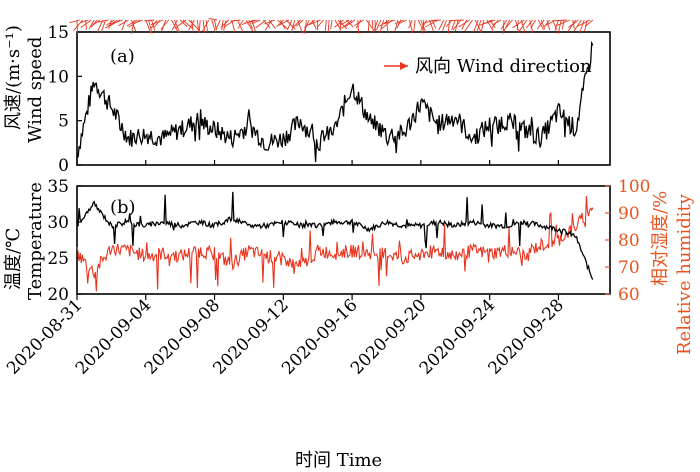 This screenshot has height=472, width=700. I want to click on panel-a-ytick-label: 15, so click(58, 33).